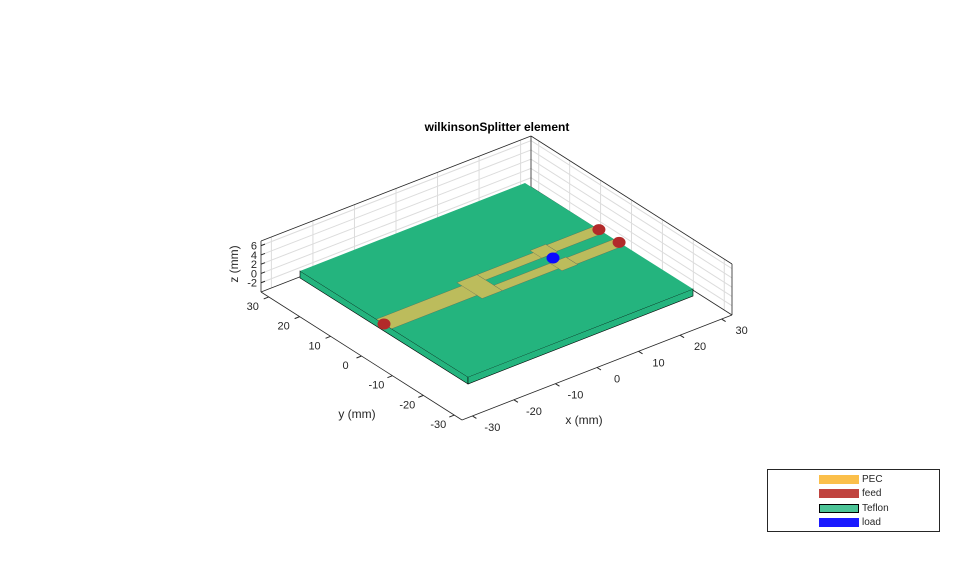 This screenshot has height=577, width=959. I want to click on splitter-geometry, so click(496, 284).